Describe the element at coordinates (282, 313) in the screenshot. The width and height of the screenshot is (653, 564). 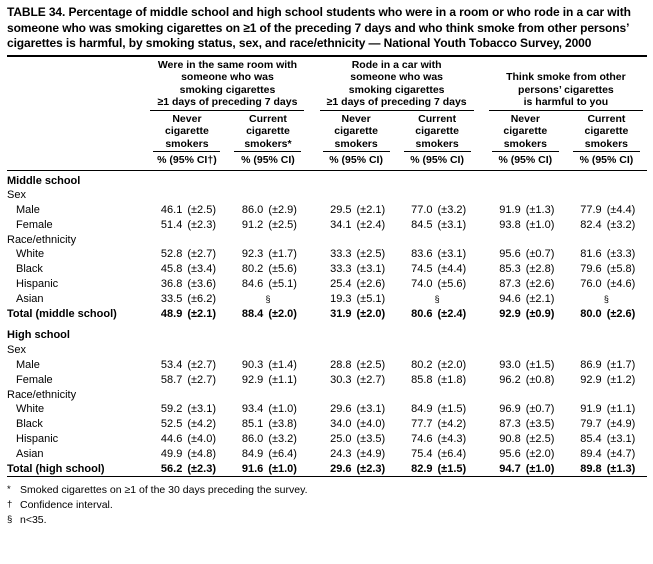
I see `confidence-interval: (±2.0)` at that location.